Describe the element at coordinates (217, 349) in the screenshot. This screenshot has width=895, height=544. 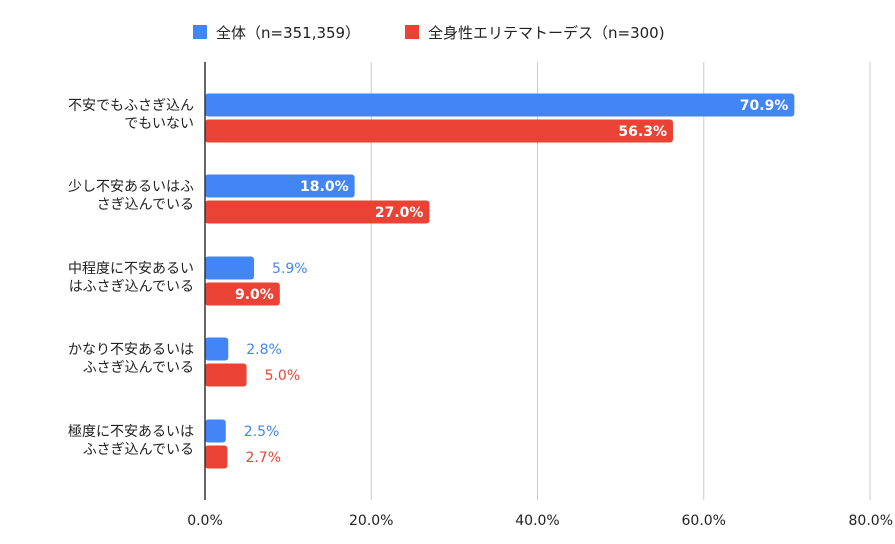
I see `bar-s1-c4` at that location.